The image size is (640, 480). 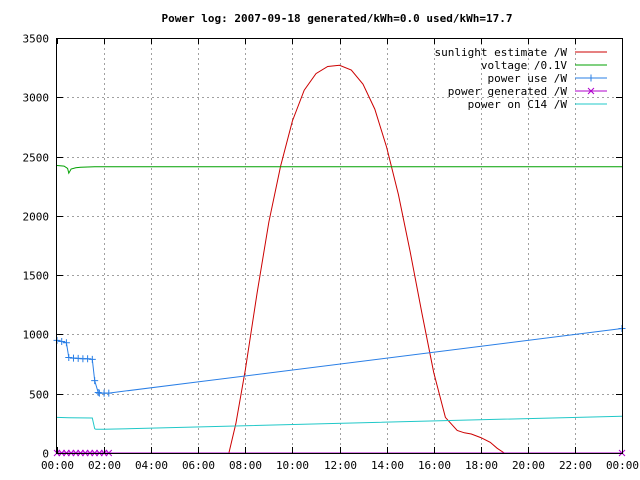 I want to click on legend-label: power generated /W, so click(x=508, y=91).